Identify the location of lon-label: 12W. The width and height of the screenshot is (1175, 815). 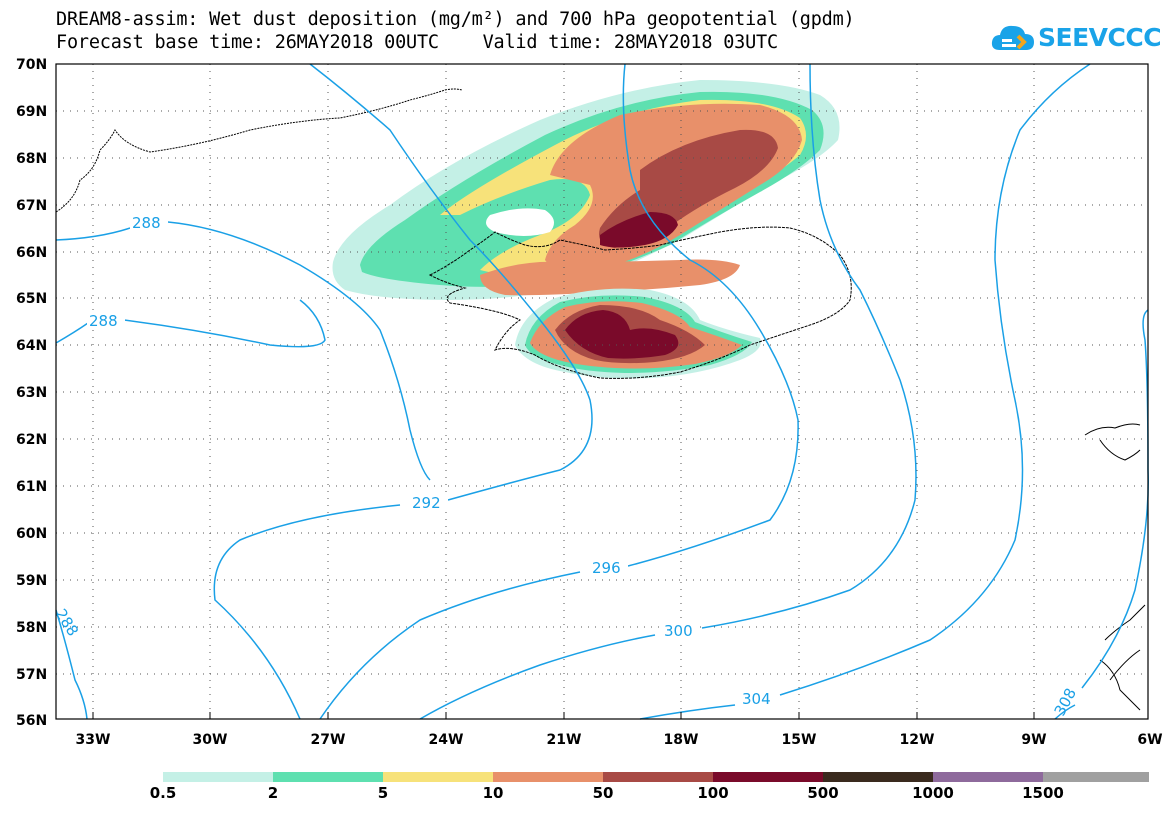
(917, 740).